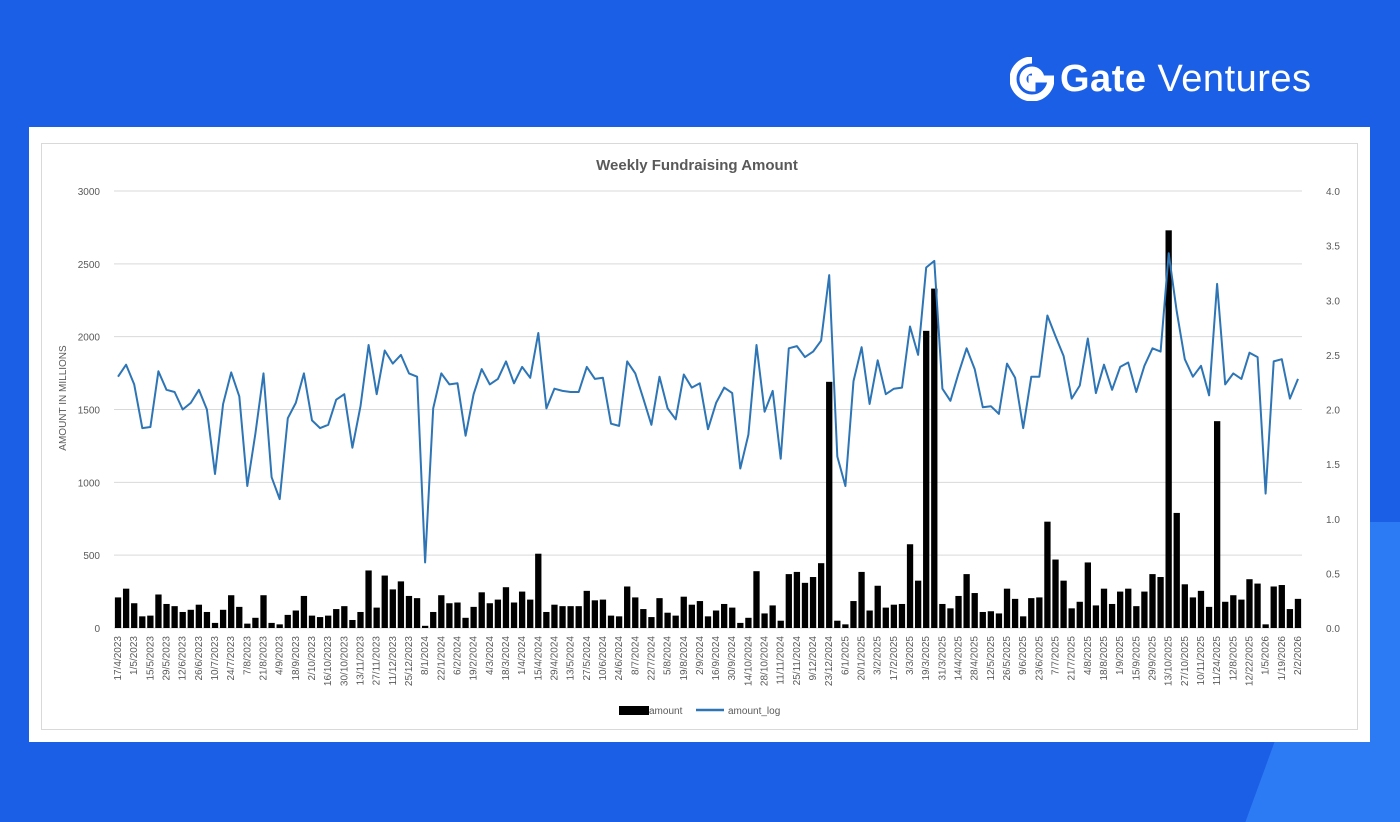 The height and width of the screenshot is (822, 1400). Describe the element at coordinates (1333, 574) in the screenshot. I see `y2-tick-label: 0.5` at that location.